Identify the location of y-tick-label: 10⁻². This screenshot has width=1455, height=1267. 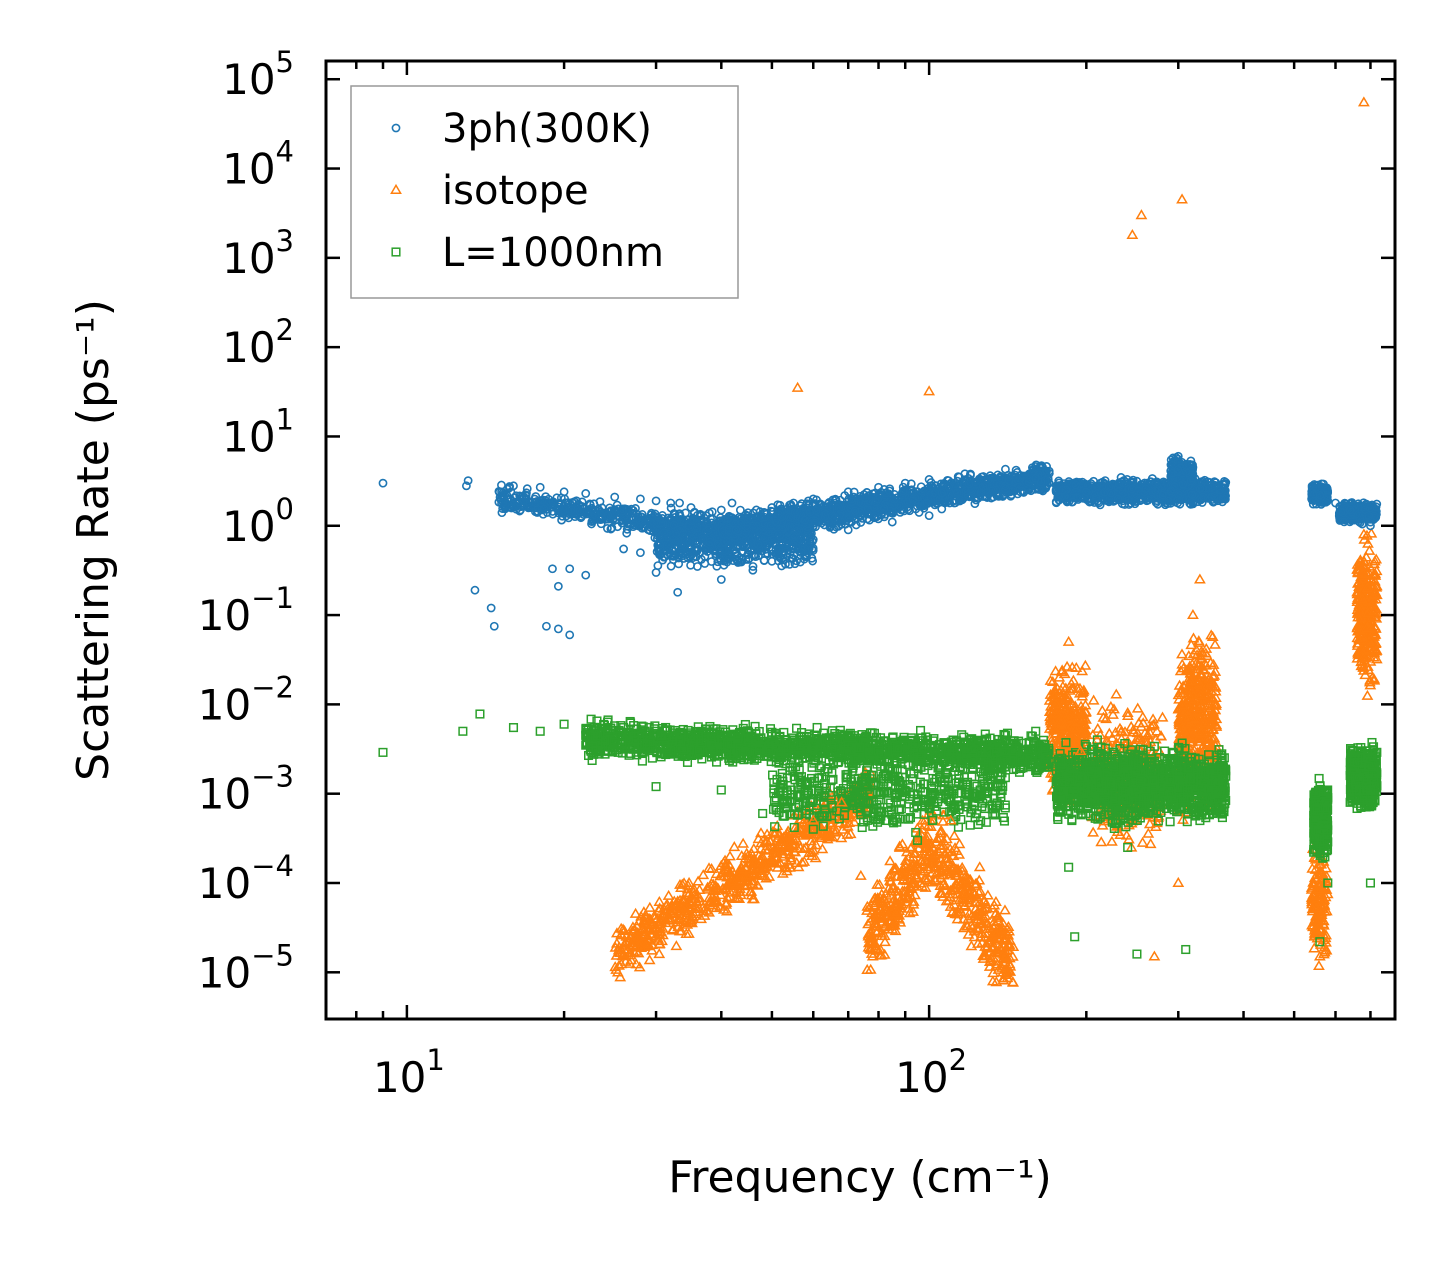
(246, 699).